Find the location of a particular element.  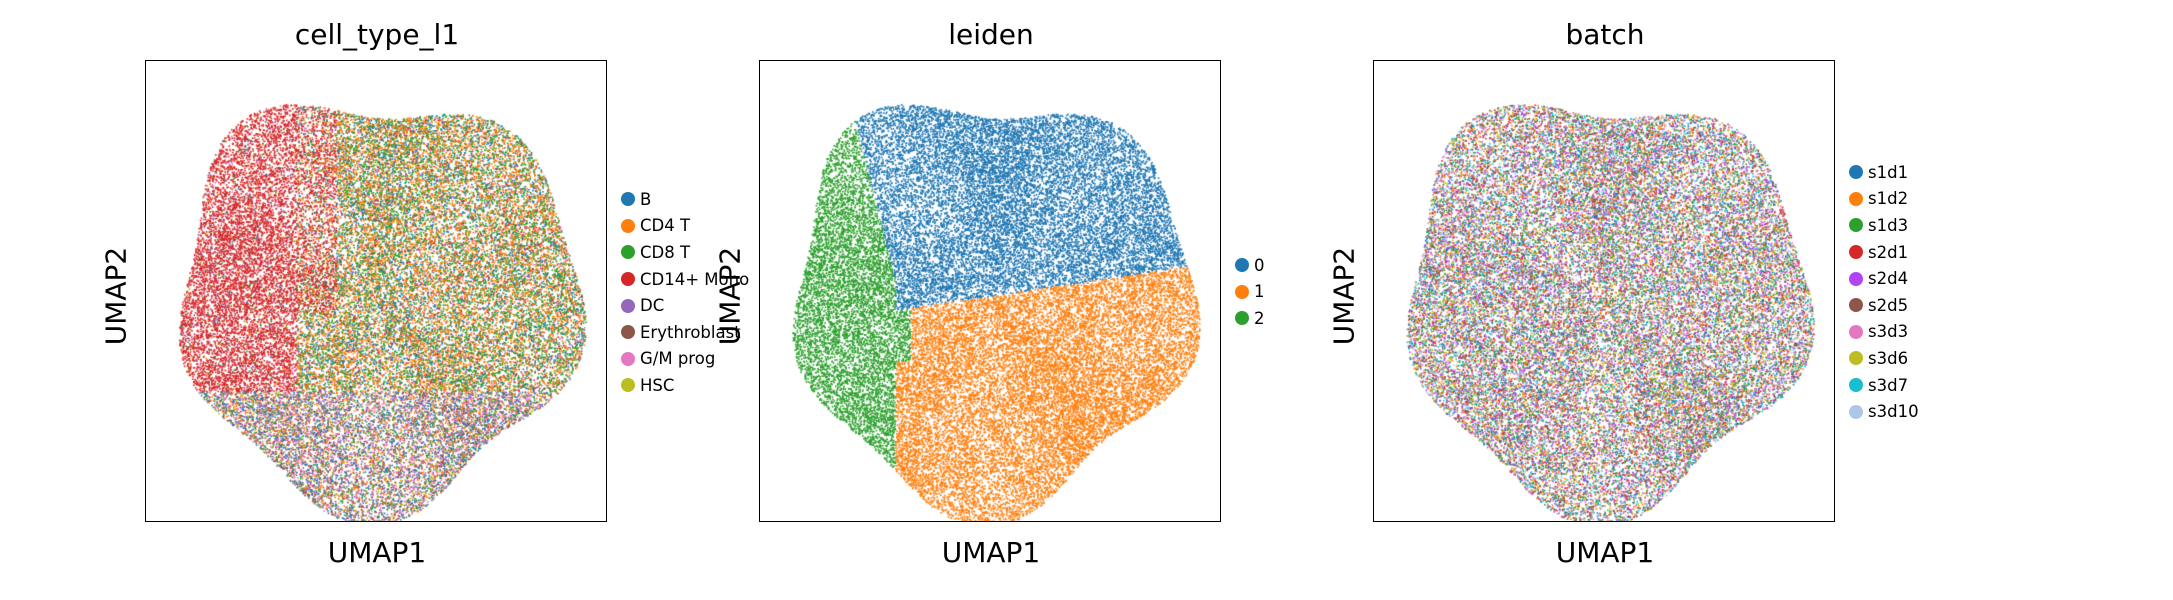

legend-label: Erythroblast is located at coordinates (690, 332).